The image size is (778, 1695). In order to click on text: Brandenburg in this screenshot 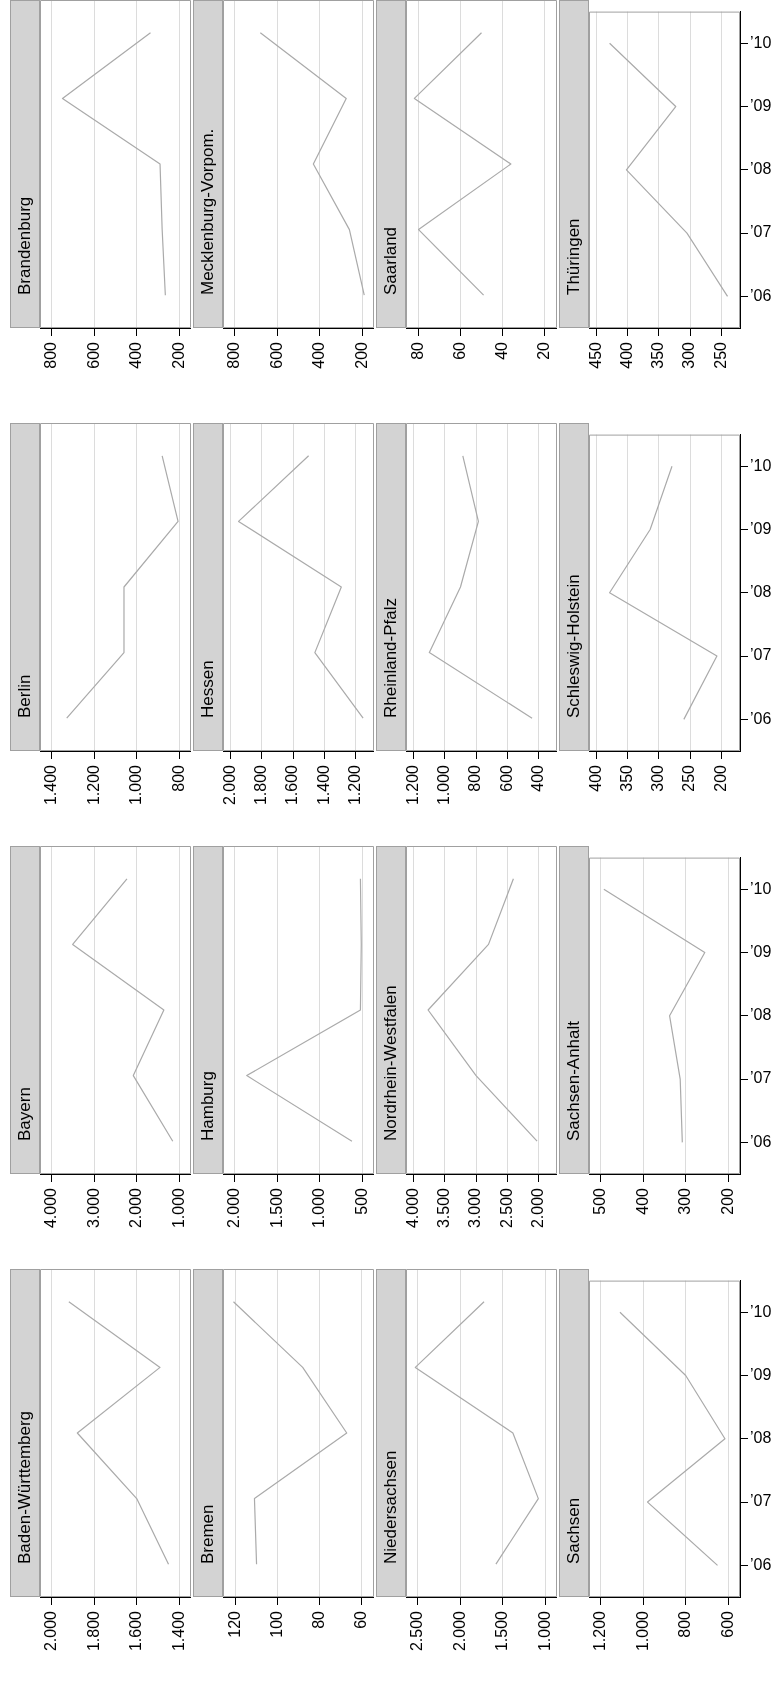, I will do `click(25, 164)`.